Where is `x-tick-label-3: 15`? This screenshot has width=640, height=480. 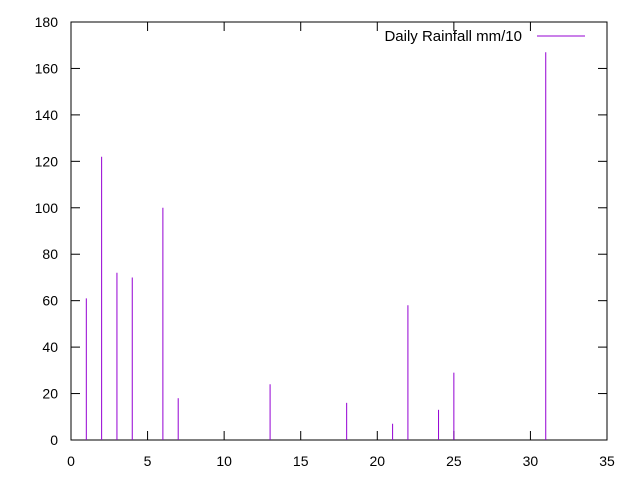
x-tick-label-3: 15 is located at coordinates (301, 461).